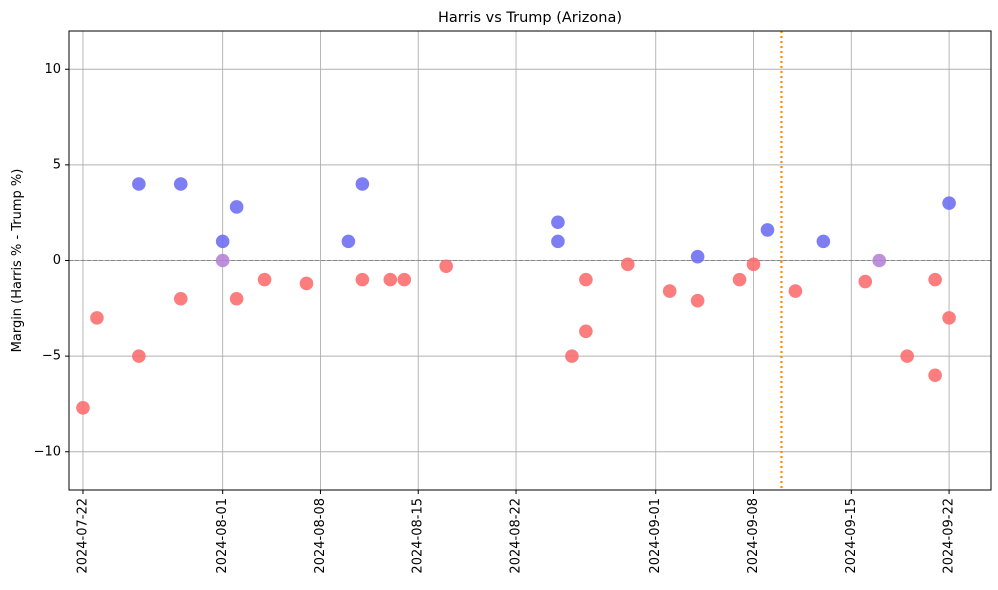  I want to click on x-tick-label: 2024-08-01, so click(222, 536).